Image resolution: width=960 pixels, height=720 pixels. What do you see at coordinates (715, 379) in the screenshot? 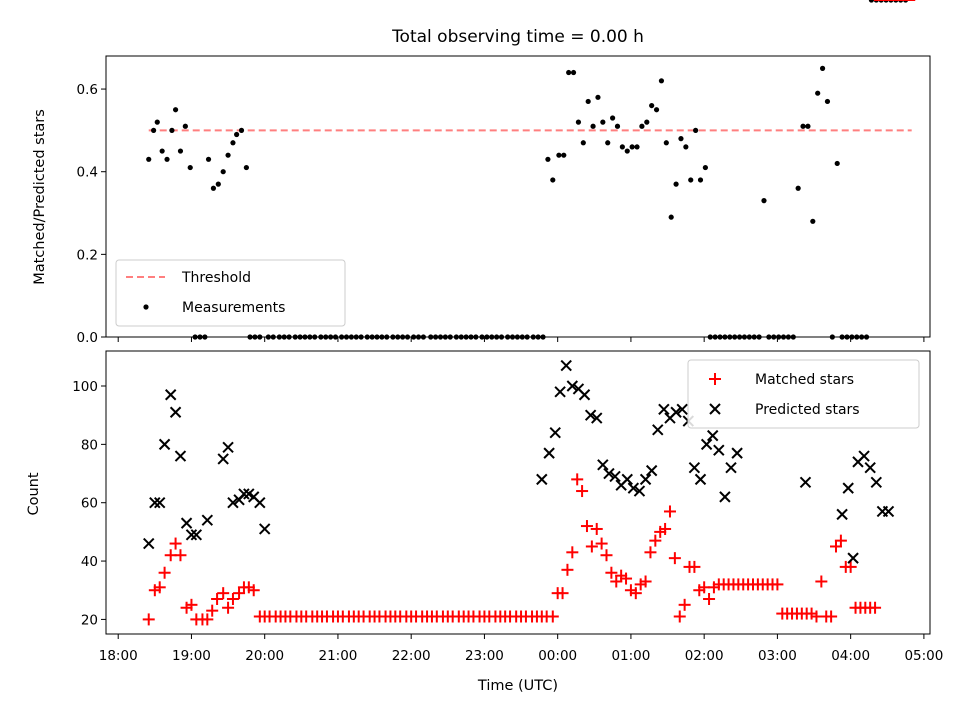
I see `matched-legend-swatch` at bounding box center [715, 379].